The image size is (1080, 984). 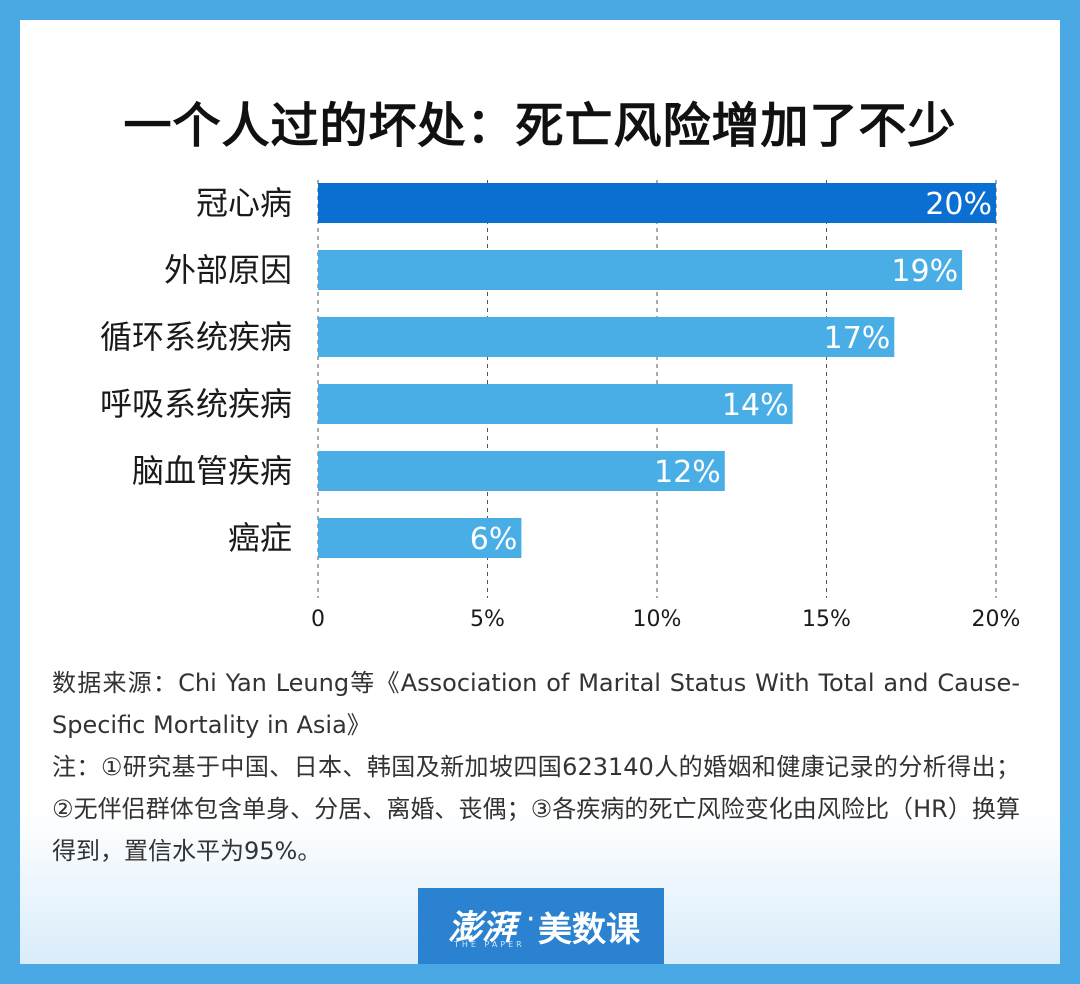 What do you see at coordinates (996, 619) in the screenshot?
I see `x-tick-label: 20%` at bounding box center [996, 619].